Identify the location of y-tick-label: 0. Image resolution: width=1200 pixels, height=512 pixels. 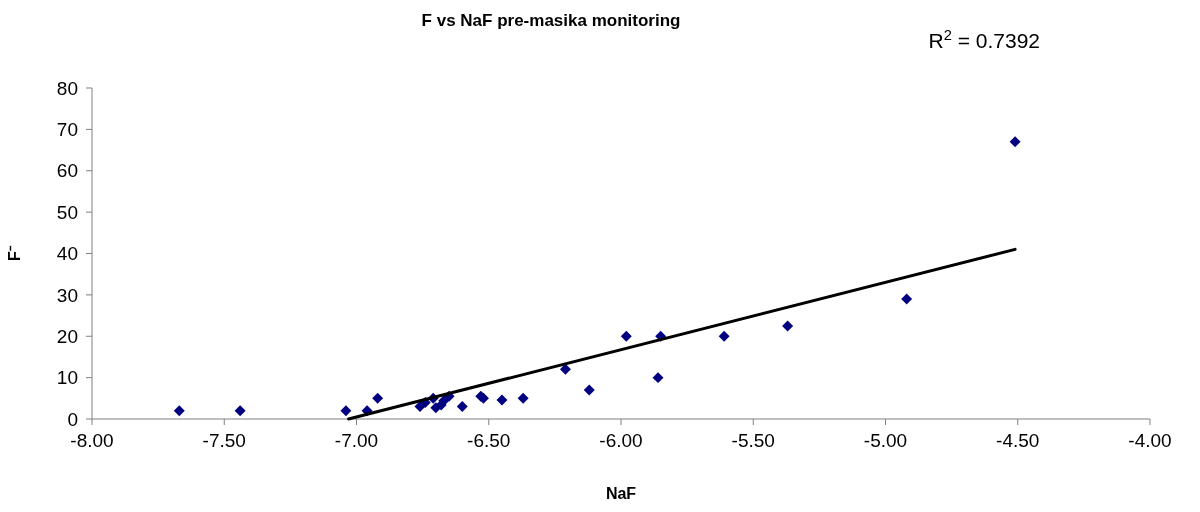
(72, 419).